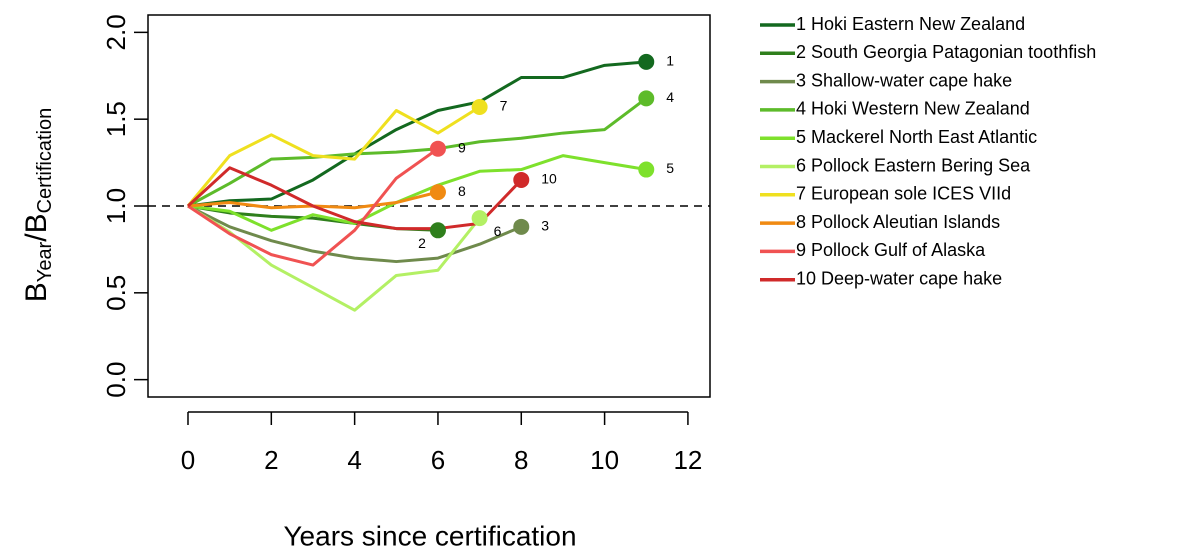 The height and width of the screenshot is (555, 1200). What do you see at coordinates (891, 250) in the screenshot?
I see `legend-label: 9 Pollock Gulf of Alaska` at bounding box center [891, 250].